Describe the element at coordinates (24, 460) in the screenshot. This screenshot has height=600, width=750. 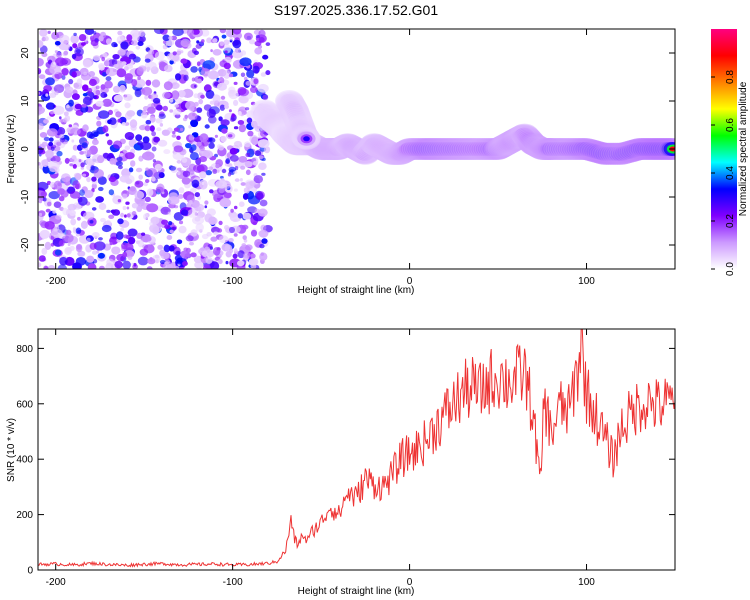
I see `y-tick-label: 400` at that location.